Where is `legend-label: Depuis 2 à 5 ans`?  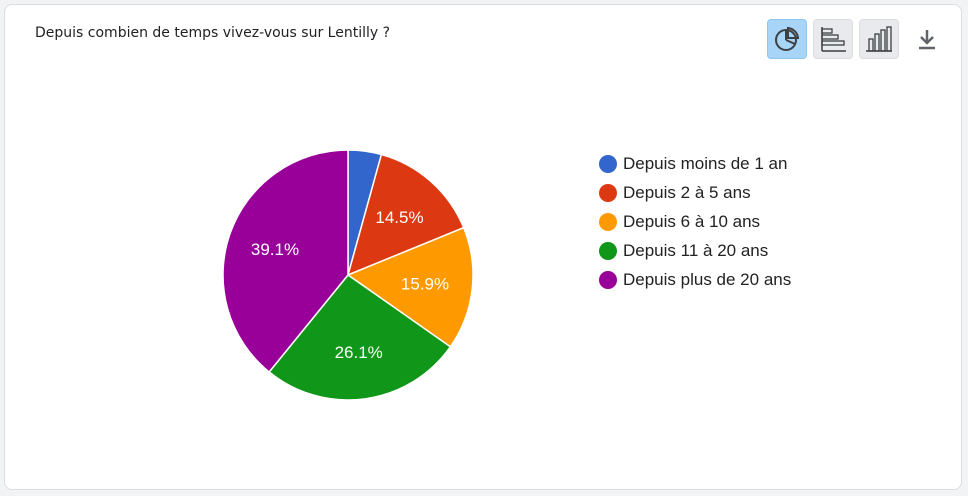 legend-label: Depuis 2 à 5 ans is located at coordinates (687, 192).